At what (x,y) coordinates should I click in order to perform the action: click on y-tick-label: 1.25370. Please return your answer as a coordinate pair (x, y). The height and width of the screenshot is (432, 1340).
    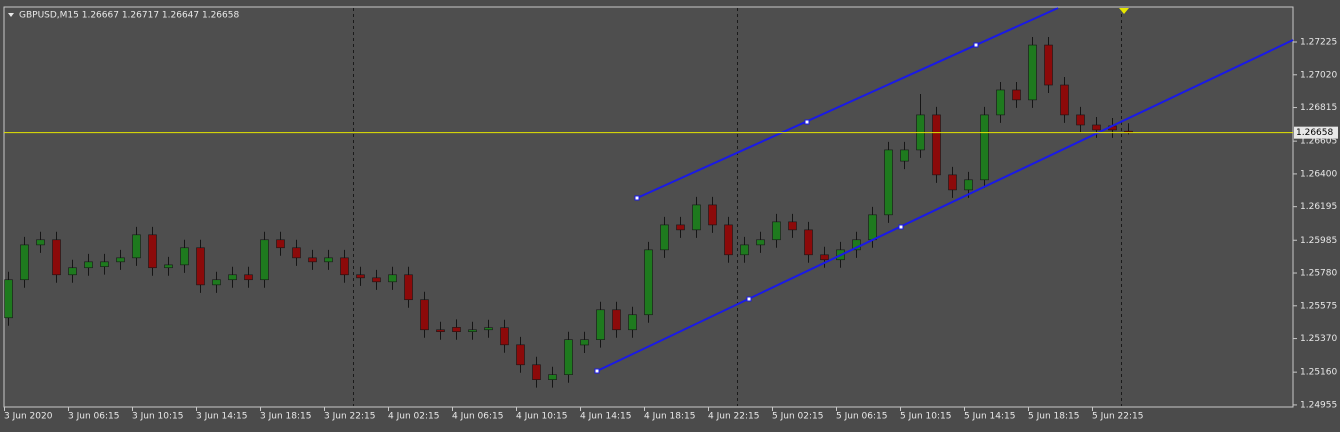
    Looking at the image, I should click on (1318, 339).